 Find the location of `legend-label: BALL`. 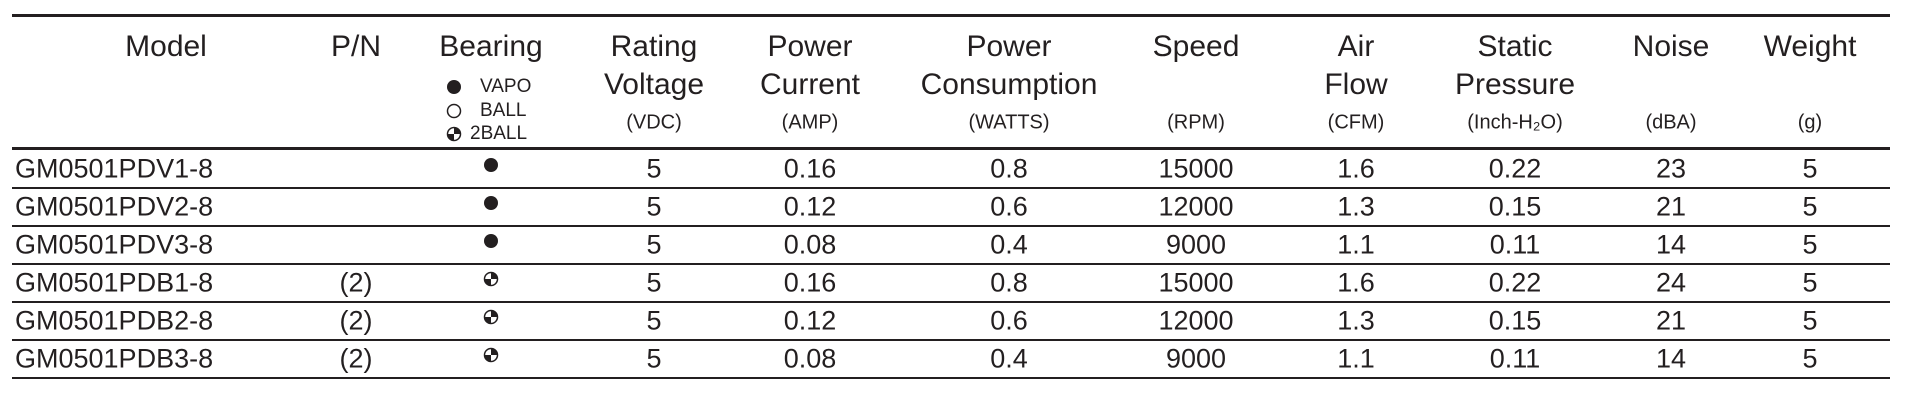

legend-label: BALL is located at coordinates (503, 110).